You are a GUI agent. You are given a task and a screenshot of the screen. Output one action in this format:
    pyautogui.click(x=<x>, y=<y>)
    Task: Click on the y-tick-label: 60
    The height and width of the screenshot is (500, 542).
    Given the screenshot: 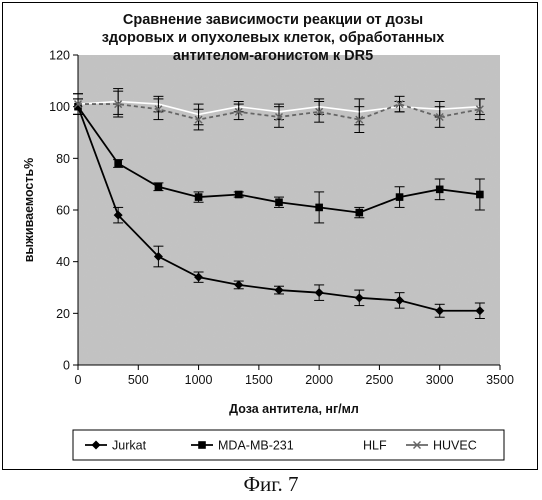 What is the action you would take?
    pyautogui.click(x=63, y=211)
    